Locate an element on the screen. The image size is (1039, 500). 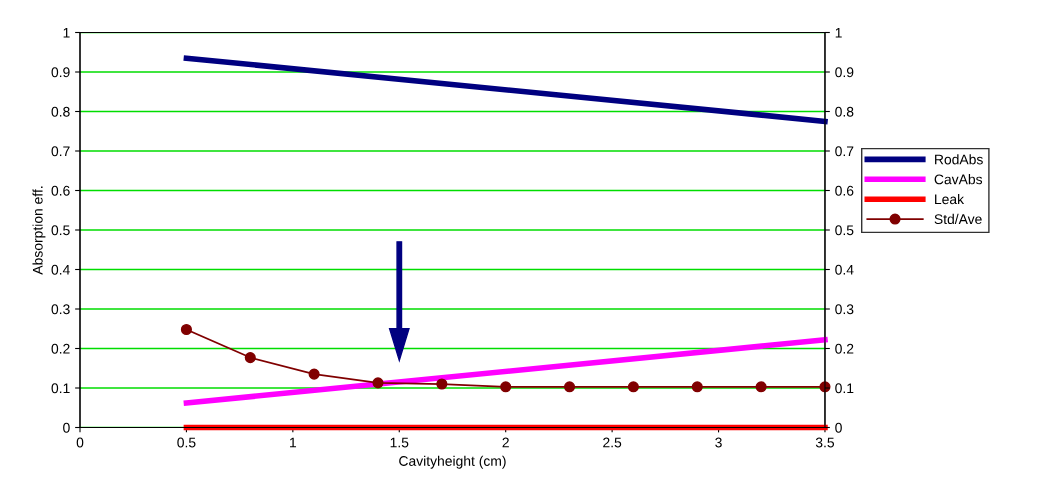
y2-tick-label: 0.8 is located at coordinates (844, 111).